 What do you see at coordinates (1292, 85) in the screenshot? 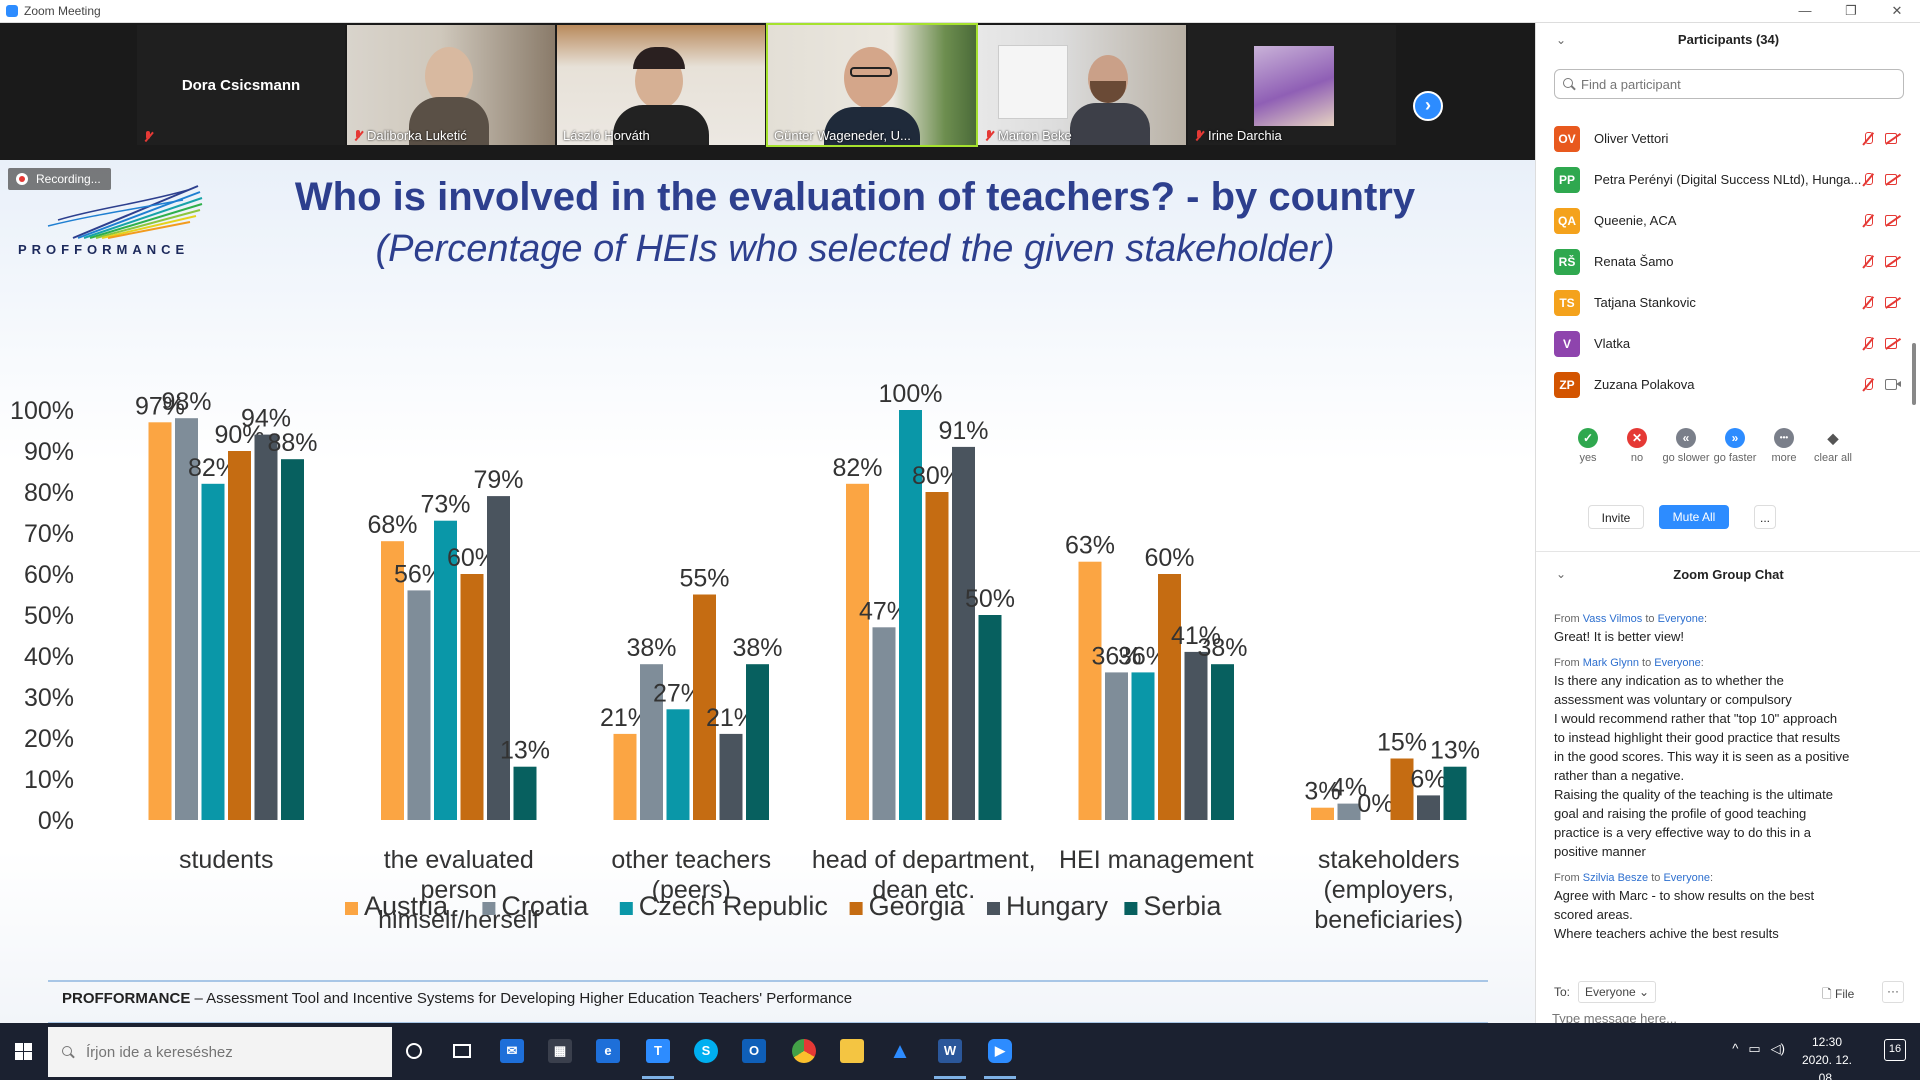
I see `video-tile-irine: Irine Darchia` at bounding box center [1292, 85].